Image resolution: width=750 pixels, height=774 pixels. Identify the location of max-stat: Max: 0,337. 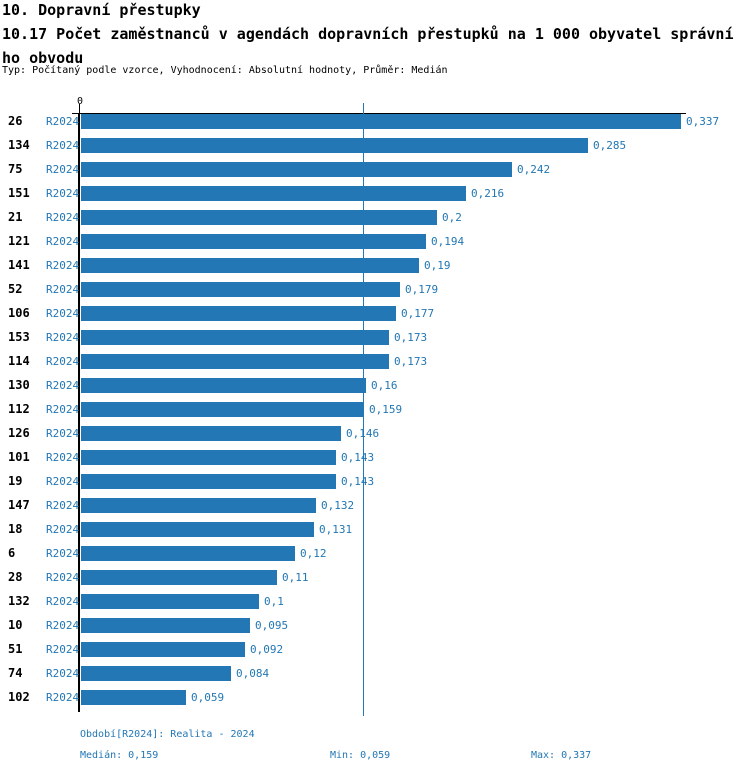
(561, 755).